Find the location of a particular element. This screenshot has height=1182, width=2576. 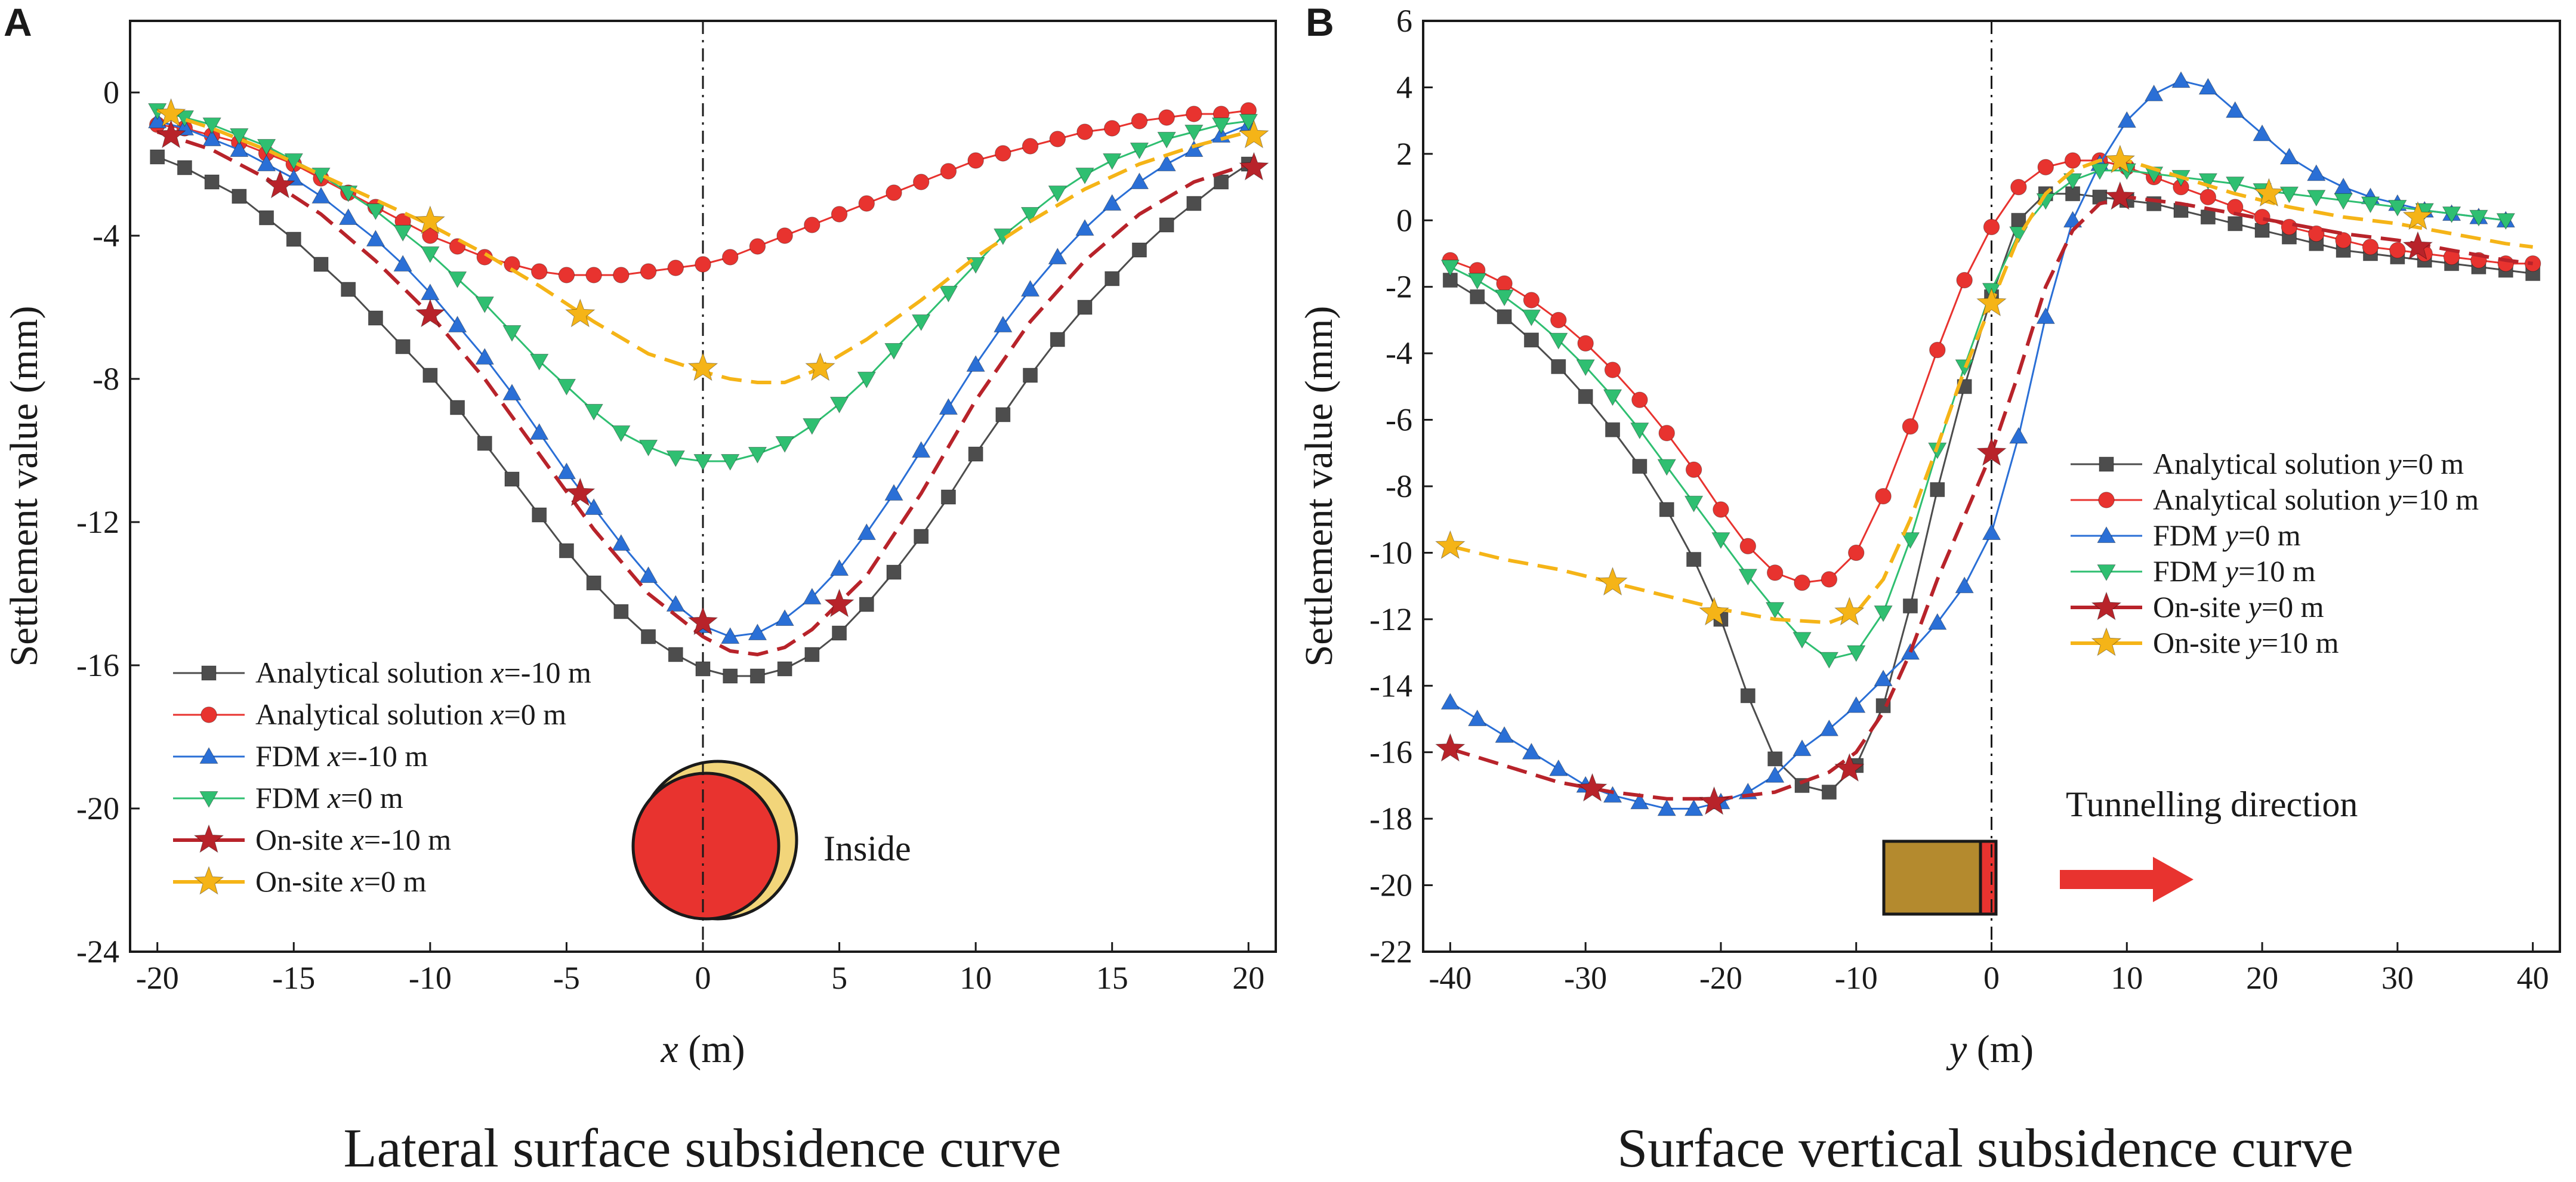

legend-label: FDM y=0 m is located at coordinates (2227, 535).